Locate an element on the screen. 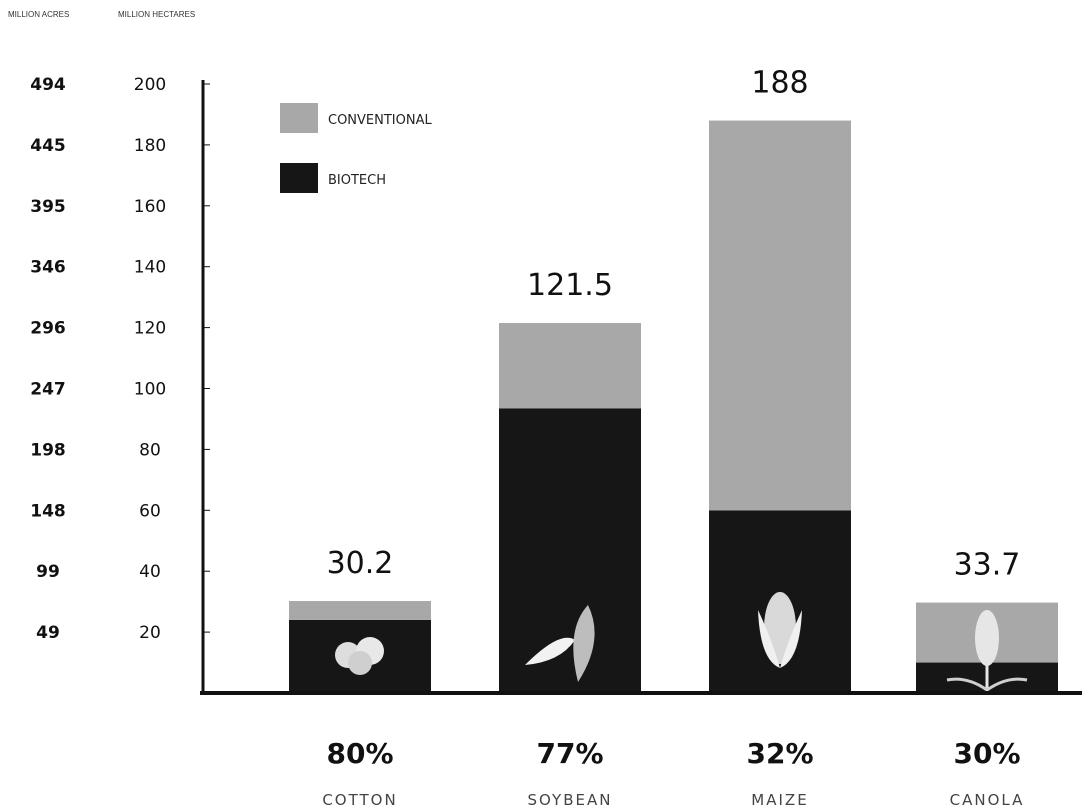  acres-tick-label: 395 is located at coordinates (48, 207).